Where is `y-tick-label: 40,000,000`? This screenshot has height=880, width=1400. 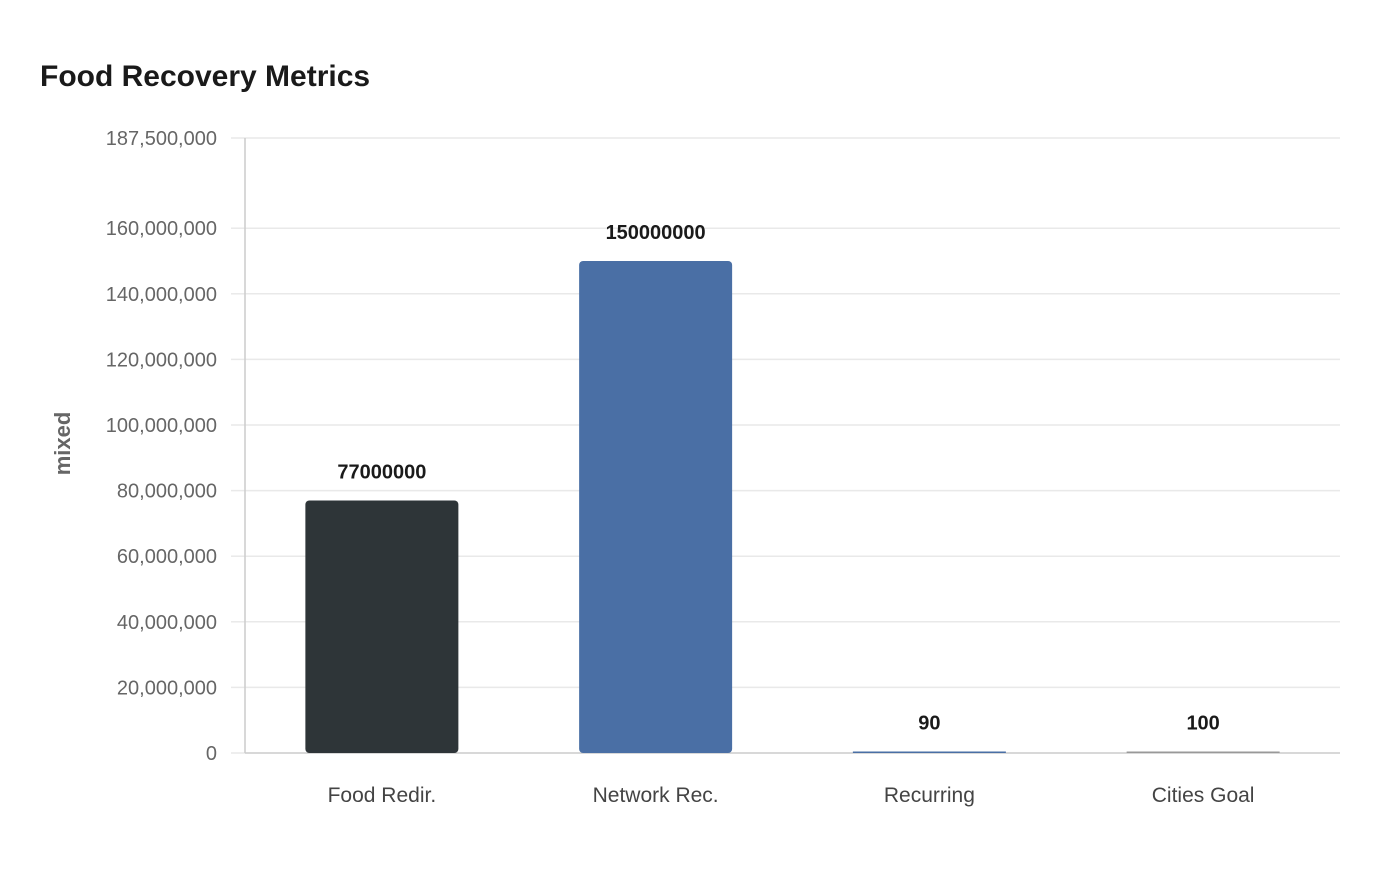 y-tick-label: 40,000,000 is located at coordinates (167, 623).